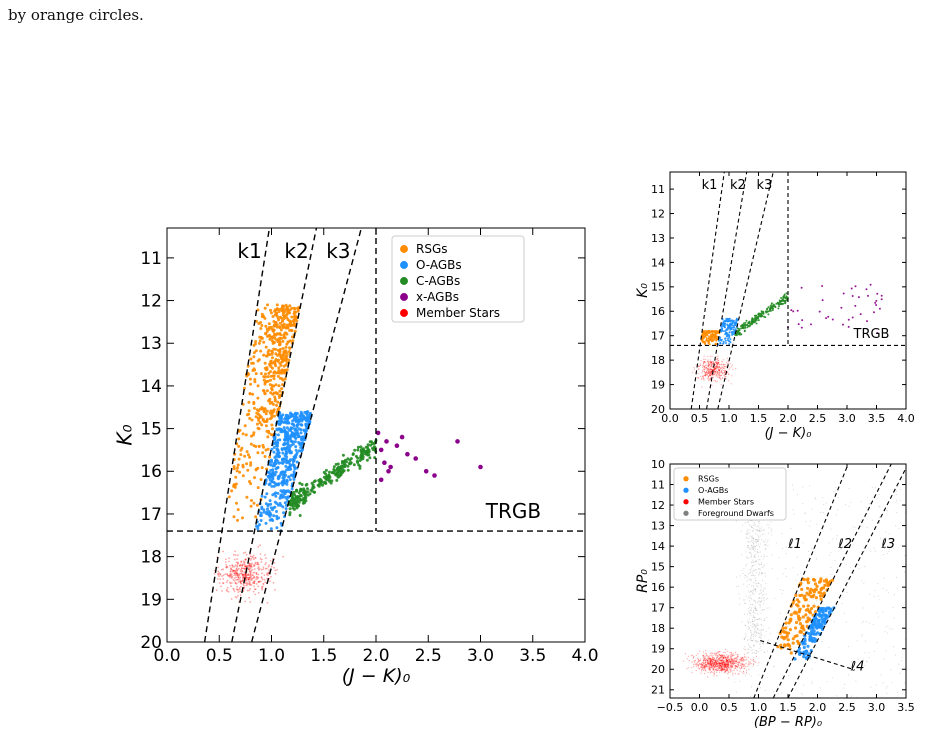  What do you see at coordinates (789, 433) in the screenshot?
I see `x-axis-label: (J − K)₀` at bounding box center [789, 433].